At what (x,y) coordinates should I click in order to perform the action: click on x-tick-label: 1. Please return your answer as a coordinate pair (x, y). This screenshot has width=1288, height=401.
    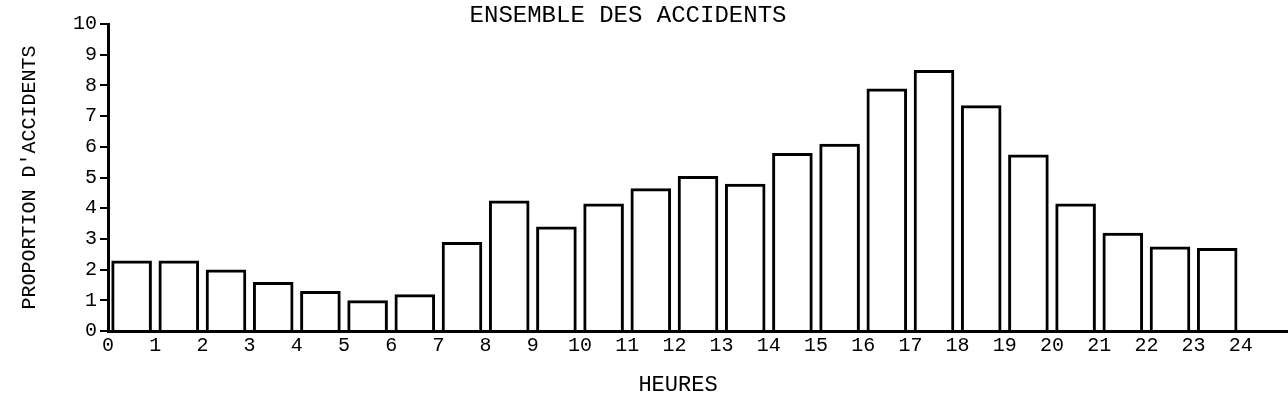
    Looking at the image, I should click on (155, 346).